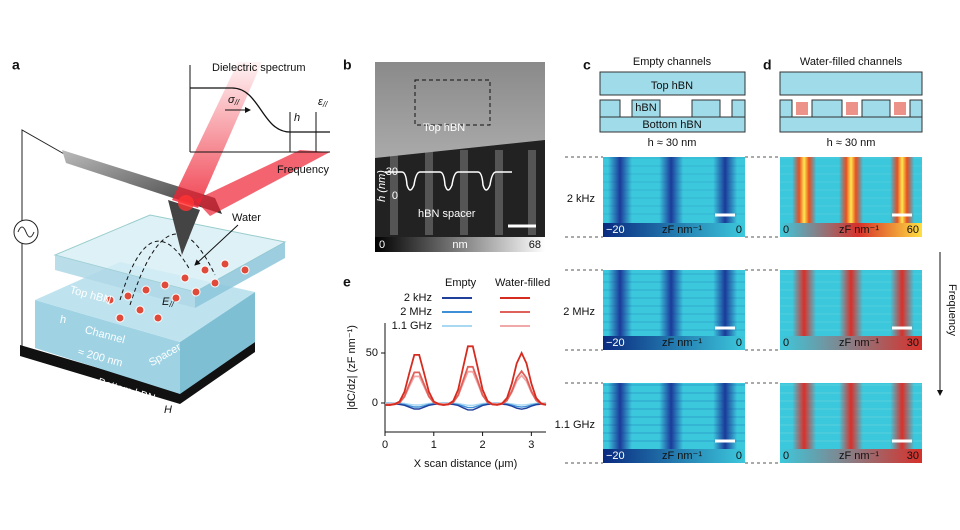 The image size is (960, 530). Describe the element at coordinates (347, 65) in the screenshot. I see `panel-label: b` at that location.